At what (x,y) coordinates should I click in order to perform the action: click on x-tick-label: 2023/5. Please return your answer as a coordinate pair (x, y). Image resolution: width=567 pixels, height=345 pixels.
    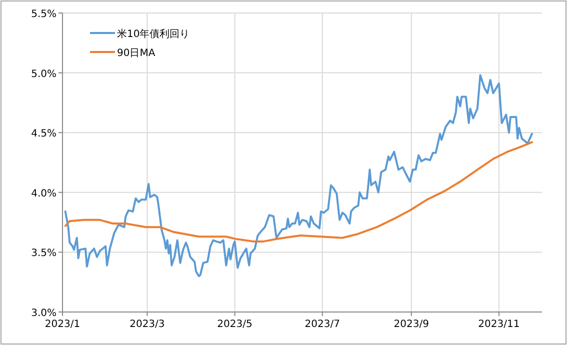
    Looking at the image, I should click on (234, 324).